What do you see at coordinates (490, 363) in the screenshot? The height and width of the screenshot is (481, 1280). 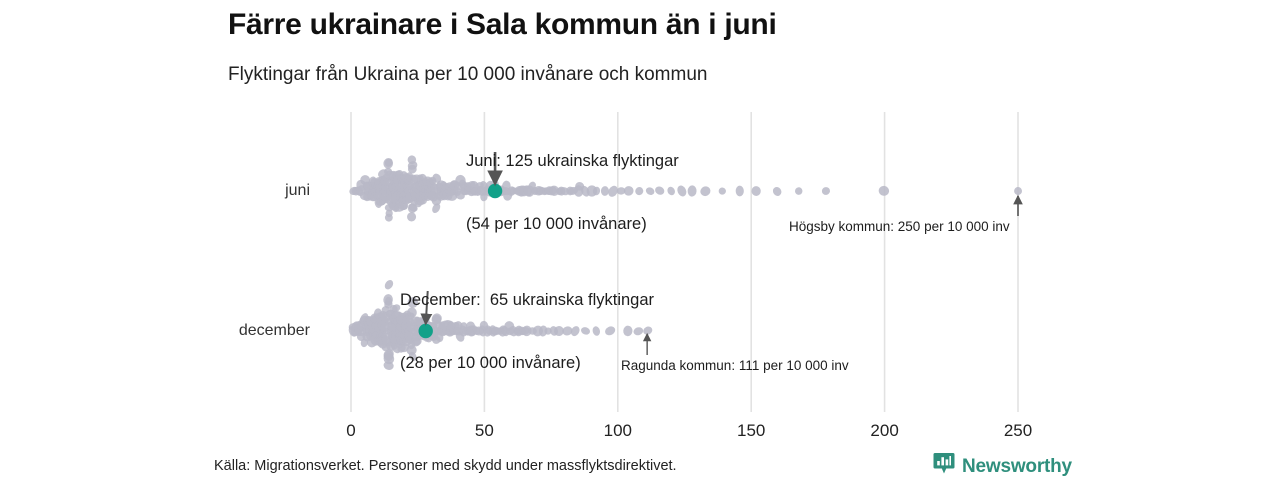 I see `annotation-december-line2: (28 per 10 000 invånare)` at bounding box center [490, 363].